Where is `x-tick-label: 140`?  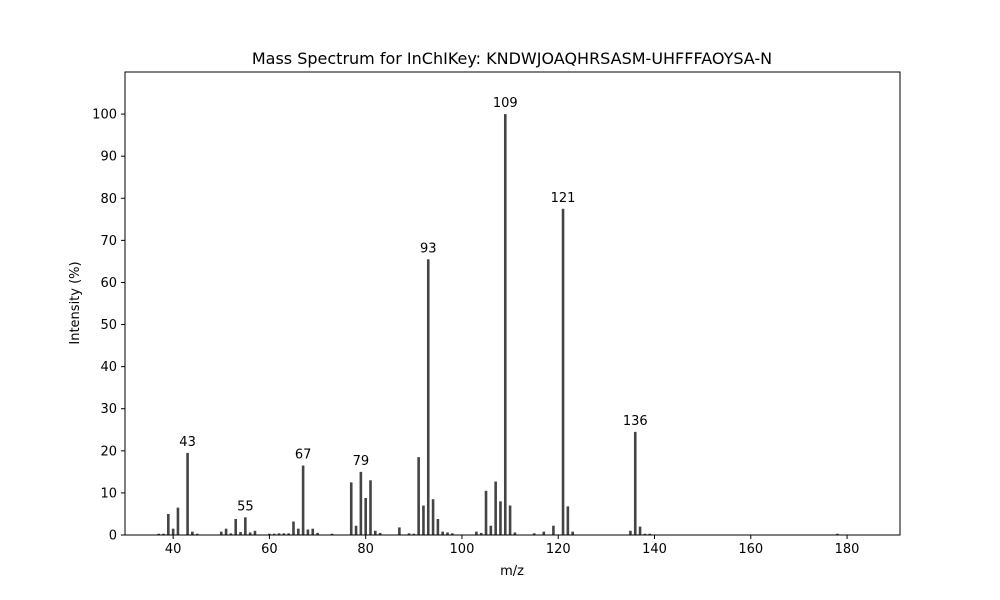
x-tick-label: 140 is located at coordinates (654, 549).